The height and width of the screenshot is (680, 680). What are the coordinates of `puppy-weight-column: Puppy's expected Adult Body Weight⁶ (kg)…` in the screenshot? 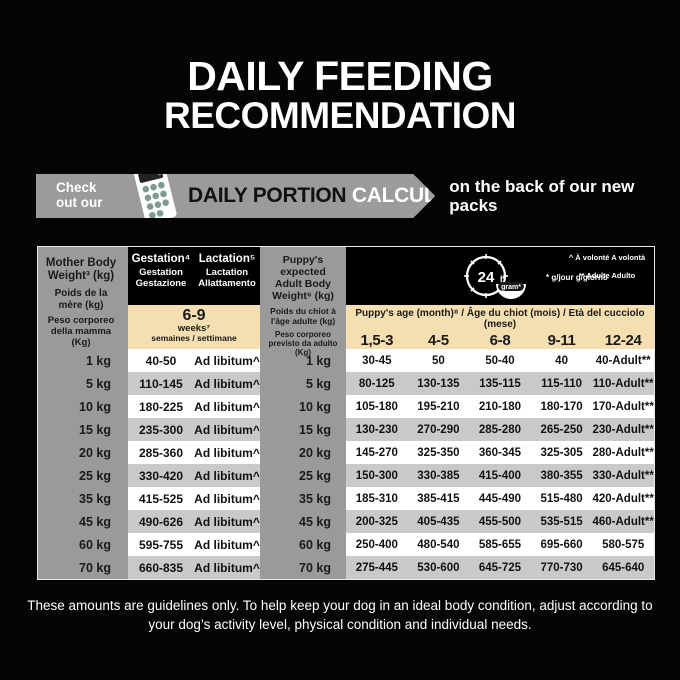 It's located at (303, 413).